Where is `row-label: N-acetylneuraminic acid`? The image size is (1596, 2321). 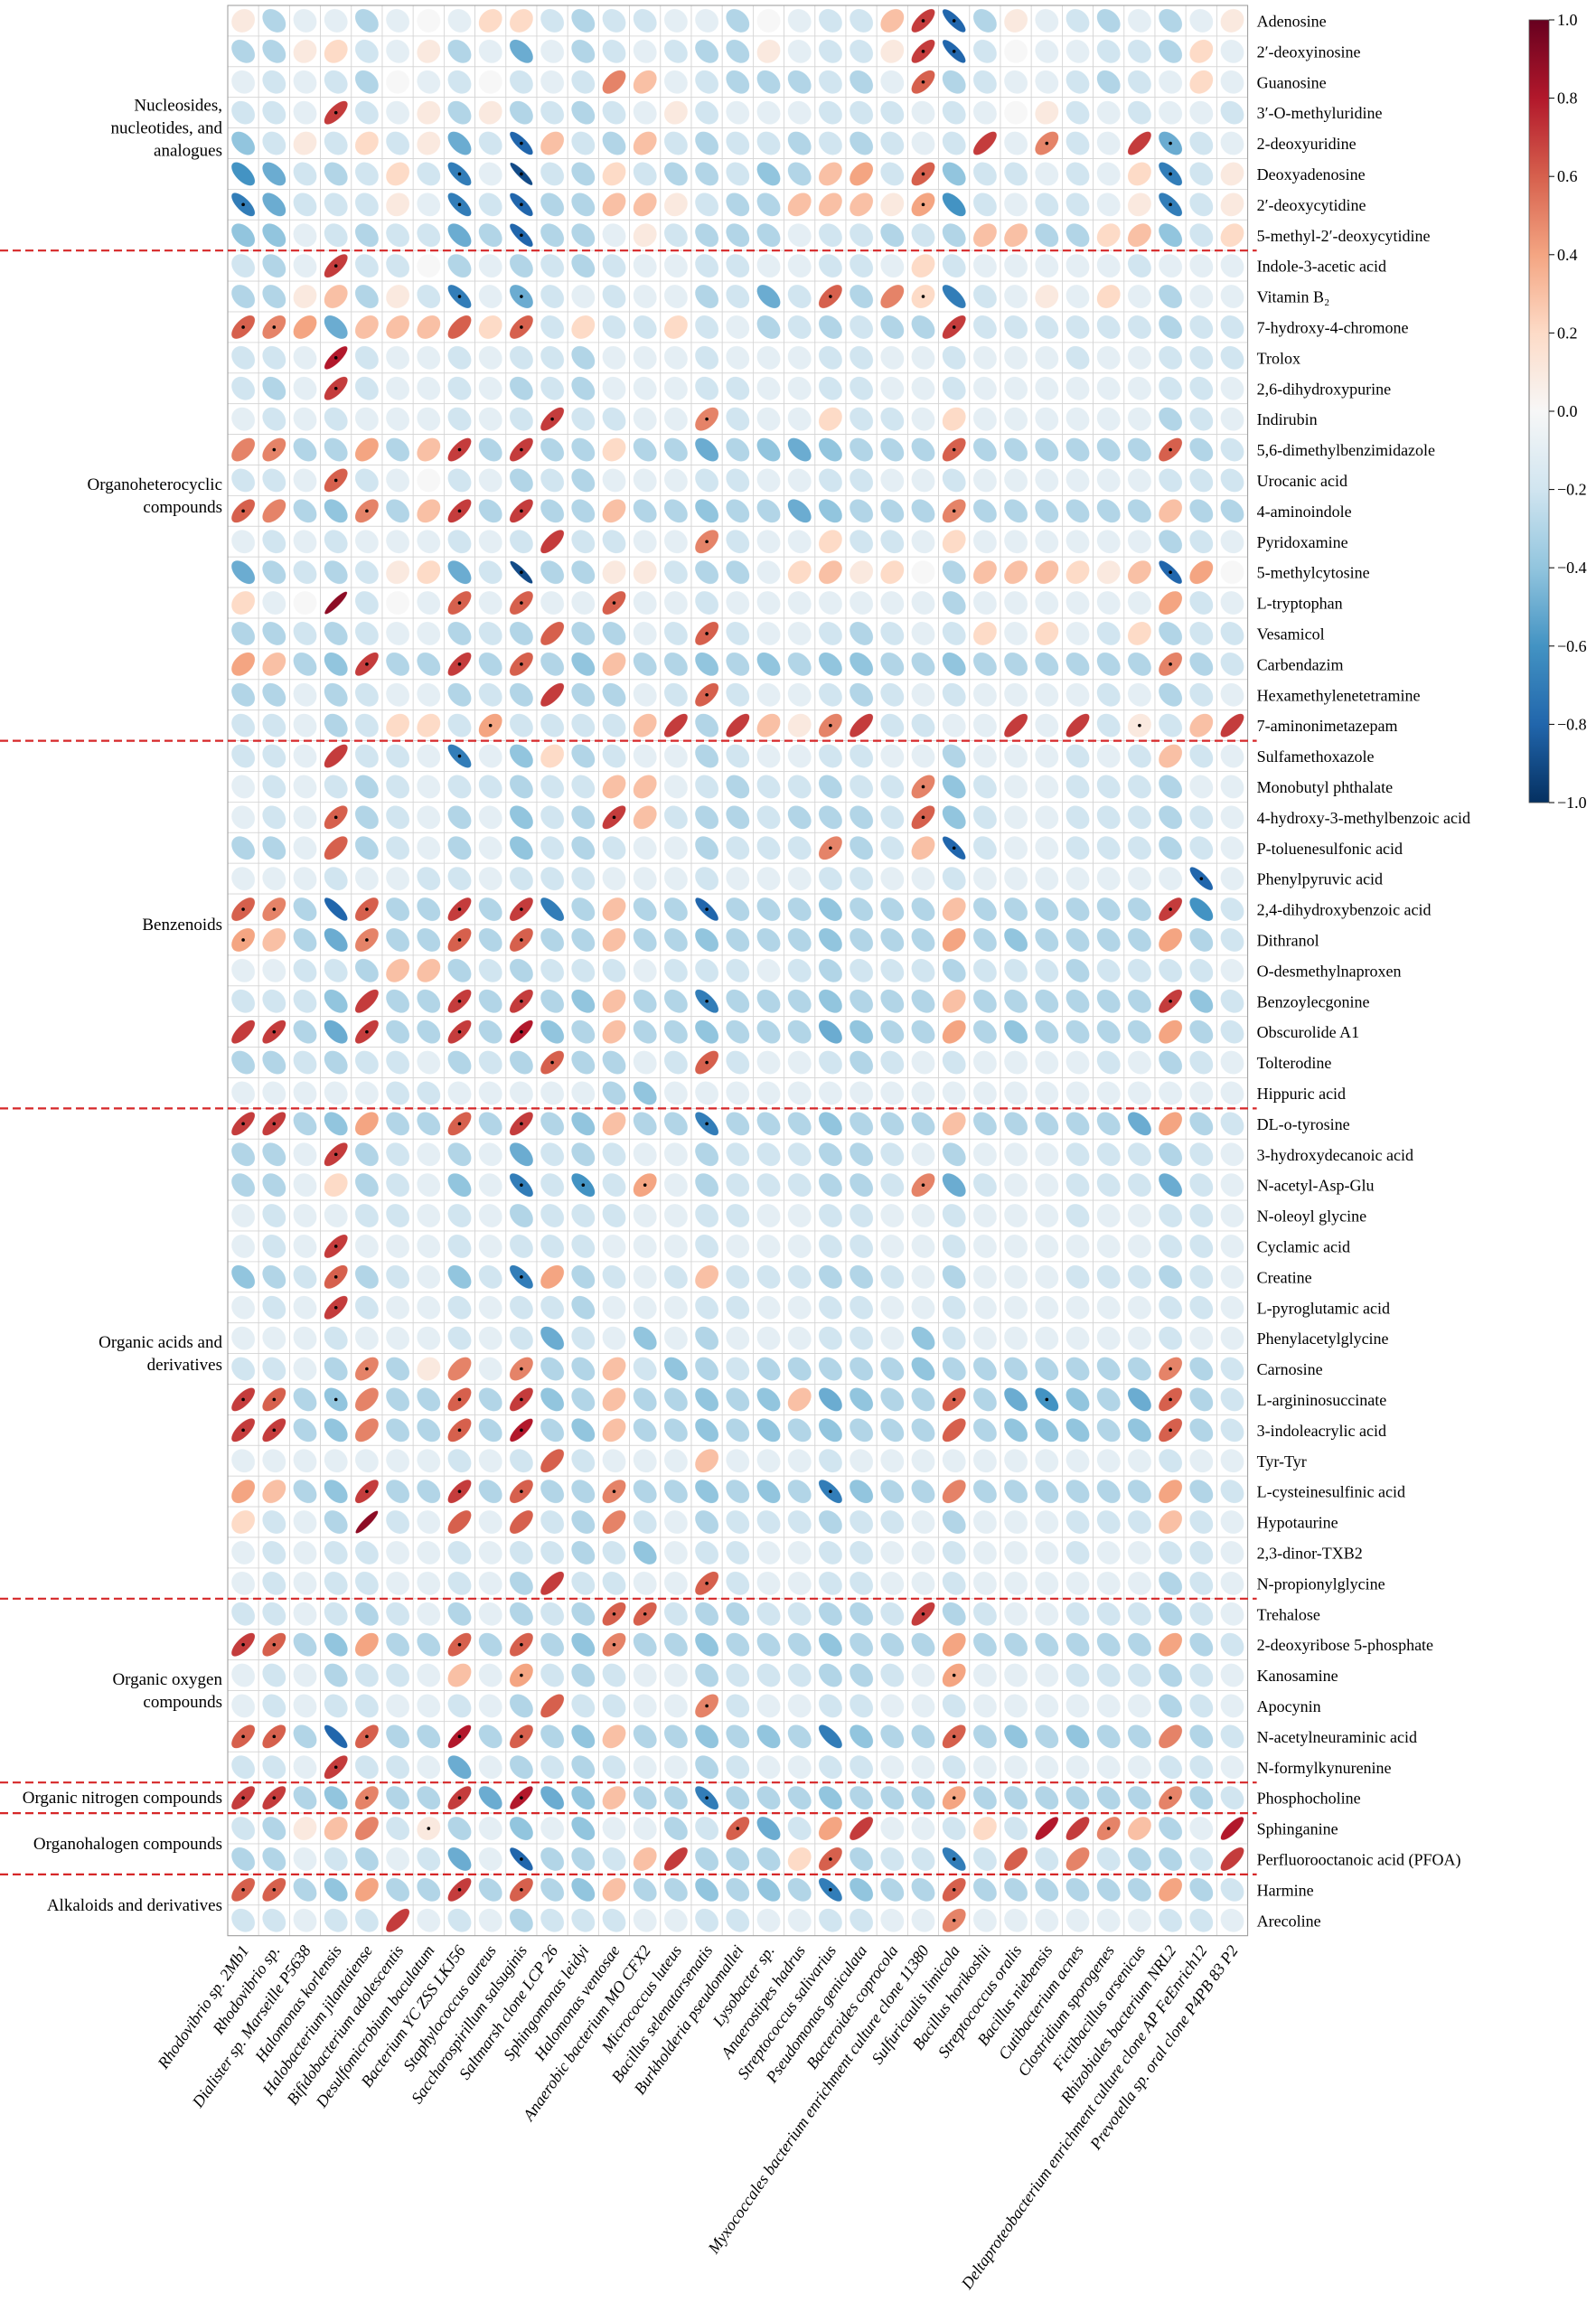
row-label: N-acetylneuraminic acid is located at coordinates (1337, 1737).